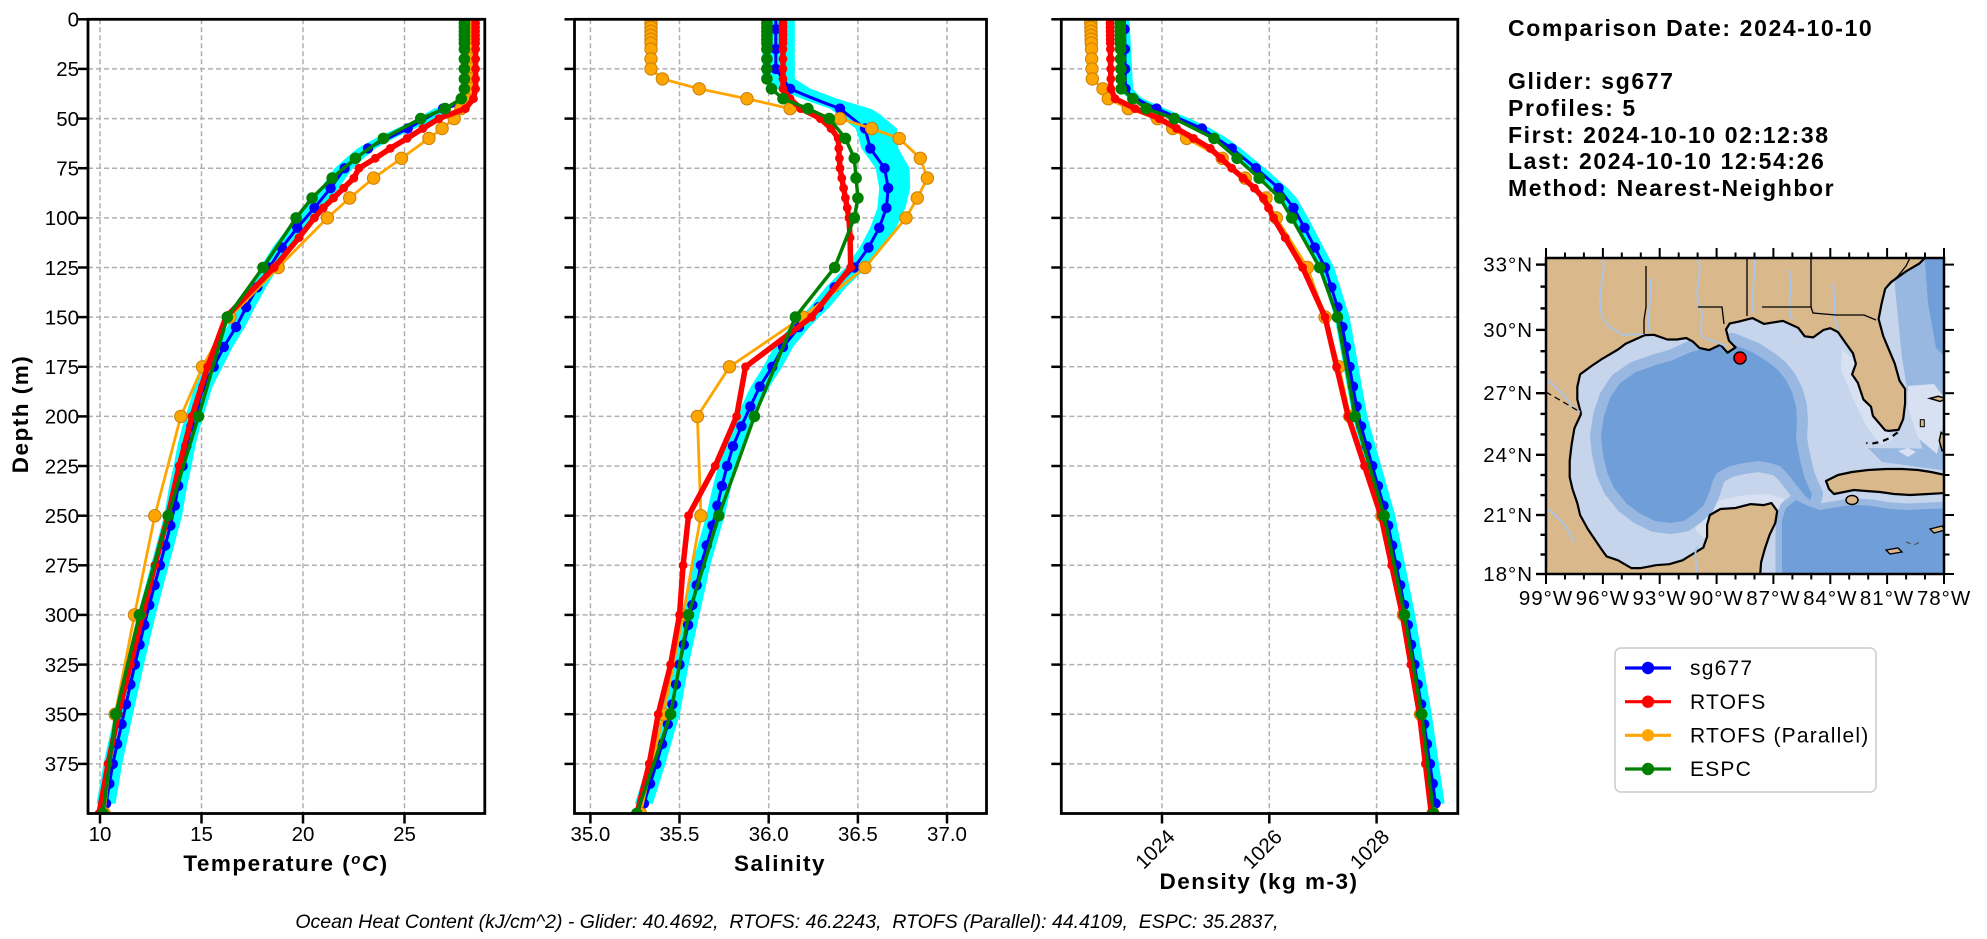 The height and width of the screenshot is (939, 1987). I want to click on svg-text: 15, so click(201, 834).